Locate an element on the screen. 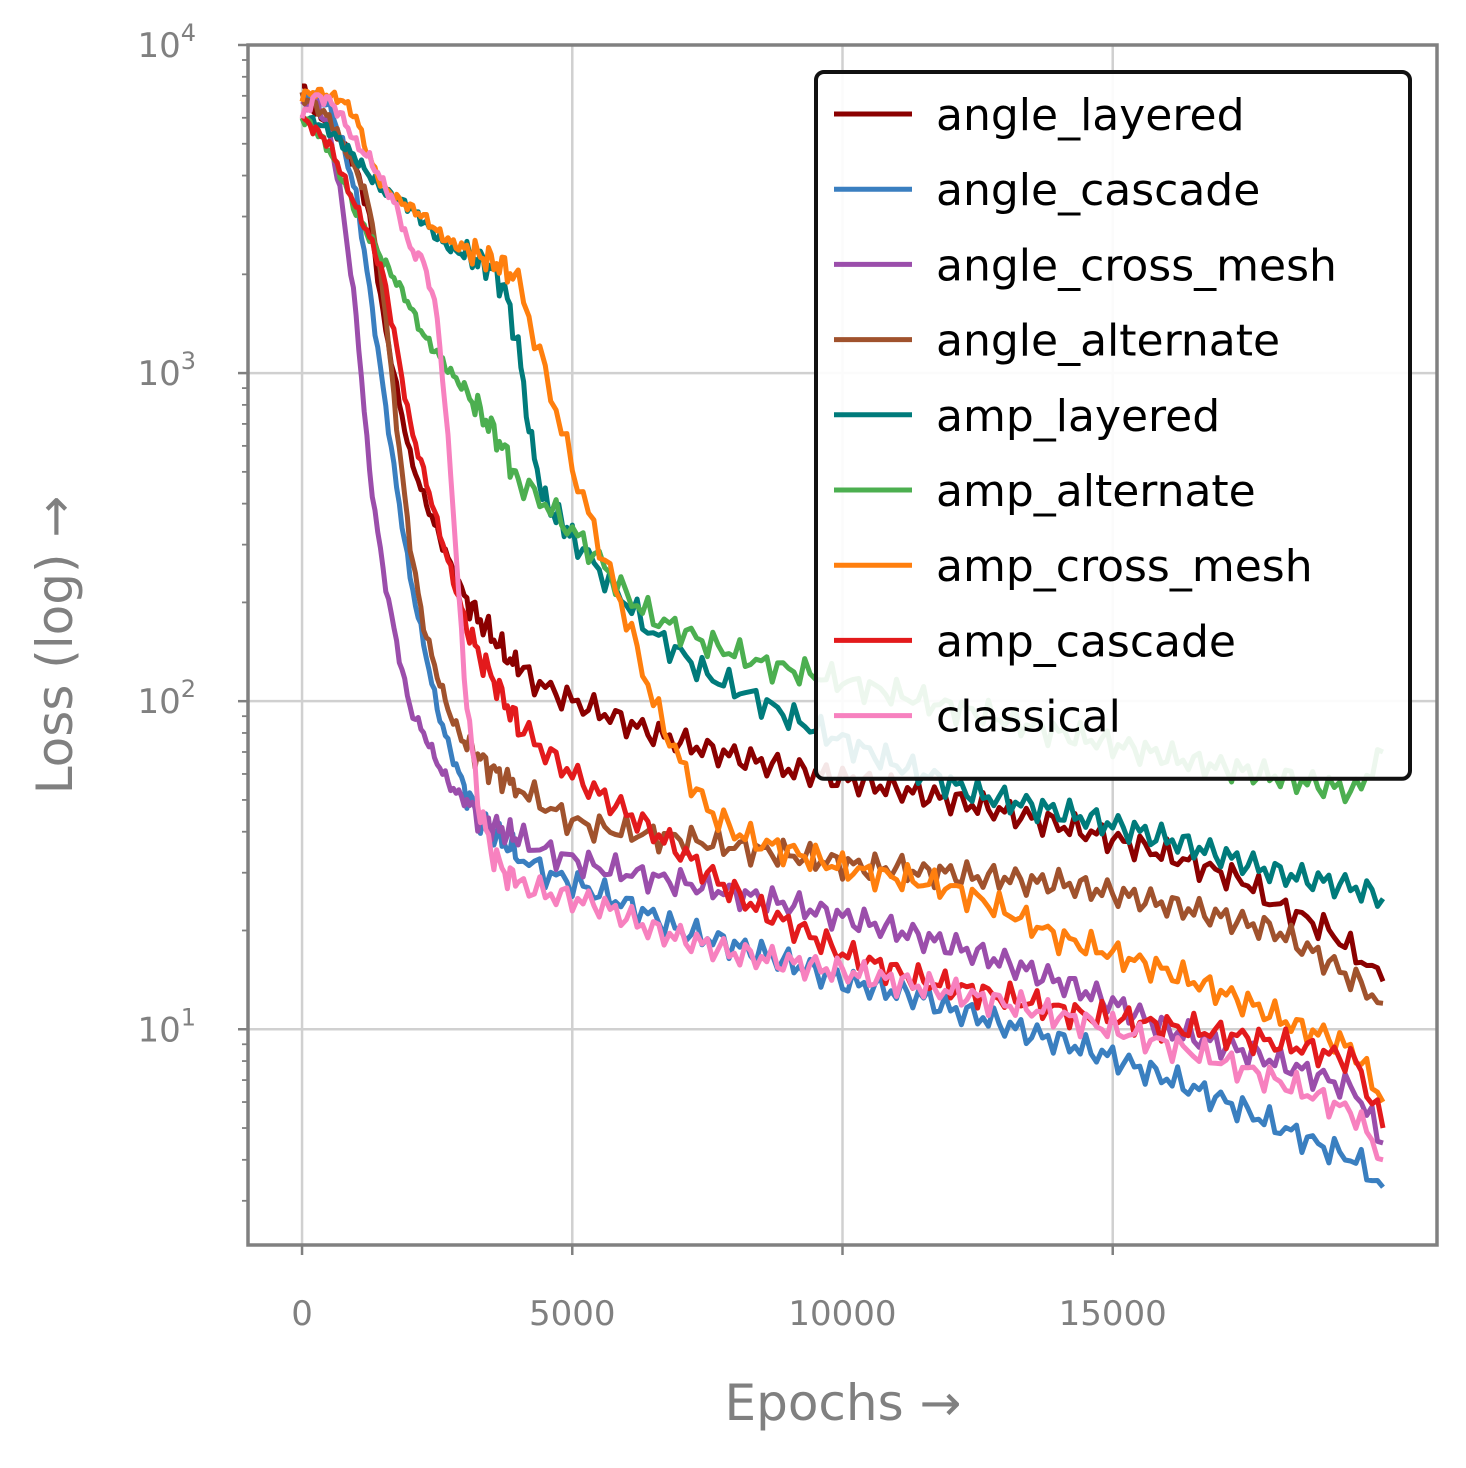 The image size is (1466, 1468). legend-label: angle_layered is located at coordinates (1090, 115).